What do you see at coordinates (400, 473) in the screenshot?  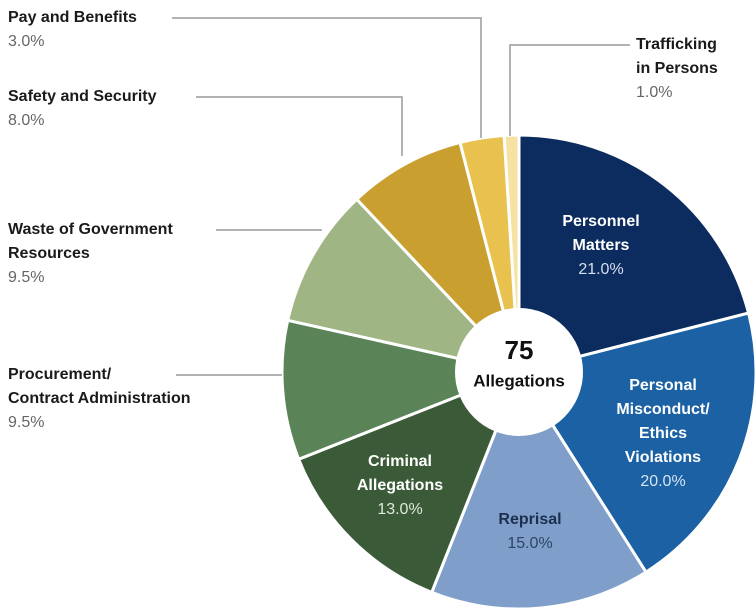 I see `slice-name: Criminal Allegations` at bounding box center [400, 473].